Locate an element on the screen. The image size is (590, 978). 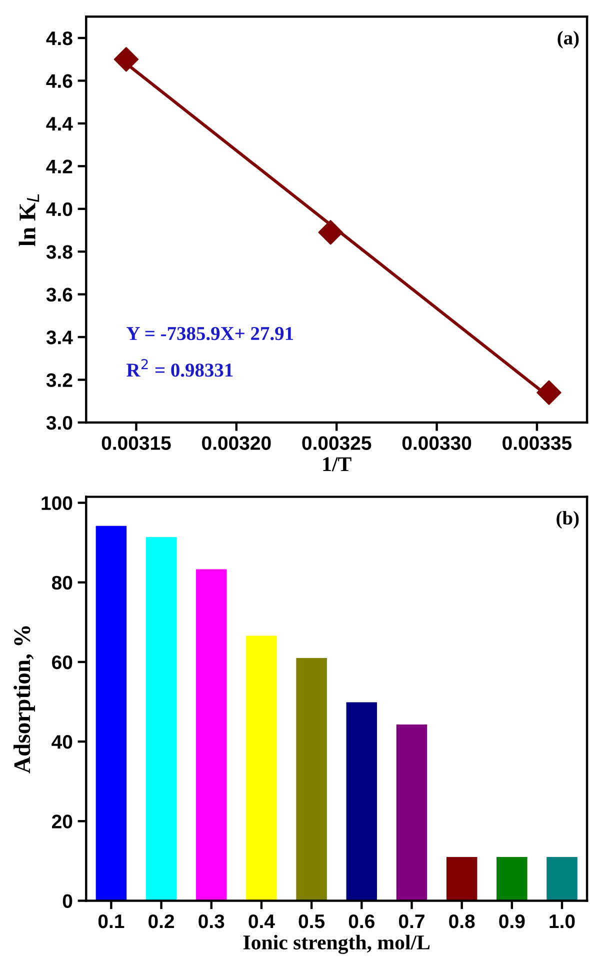
x-tick-label: 0.1 is located at coordinates (111, 921).